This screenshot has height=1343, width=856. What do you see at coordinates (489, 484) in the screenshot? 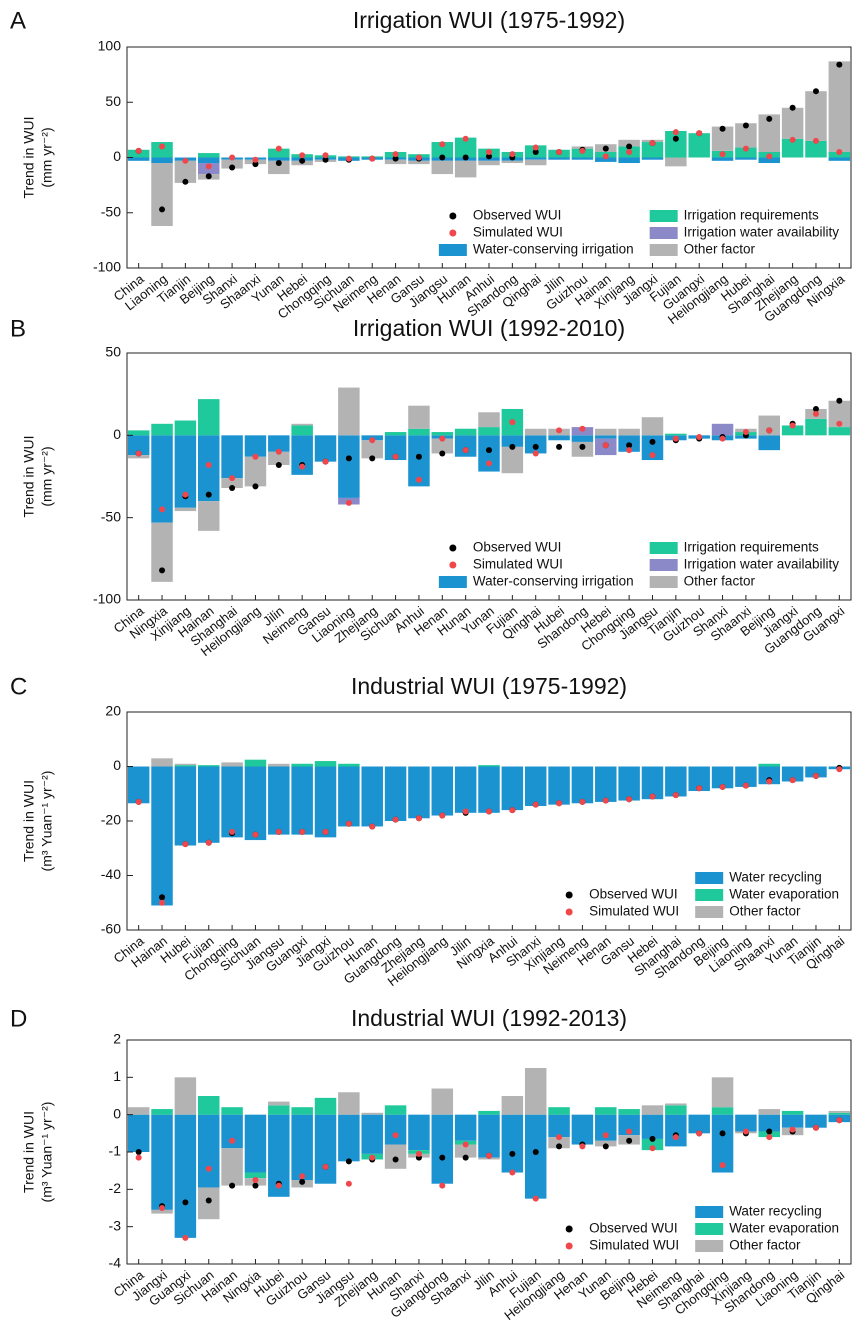
I see `bars` at bounding box center [489, 484].